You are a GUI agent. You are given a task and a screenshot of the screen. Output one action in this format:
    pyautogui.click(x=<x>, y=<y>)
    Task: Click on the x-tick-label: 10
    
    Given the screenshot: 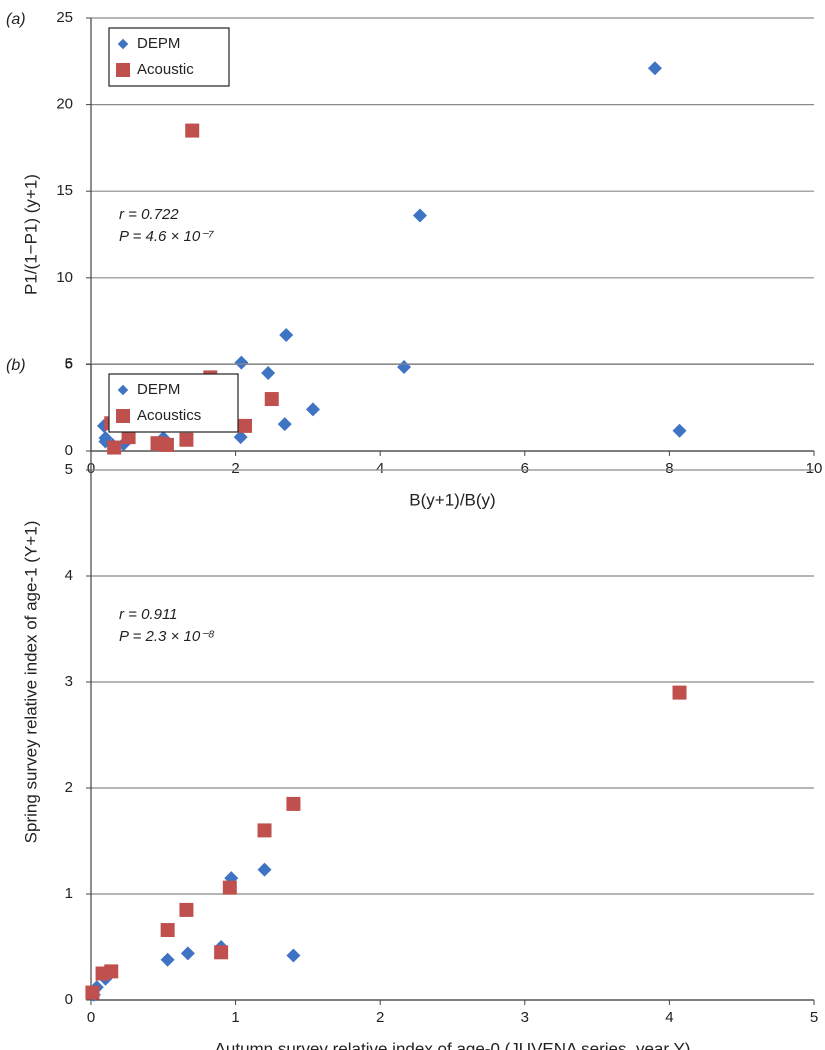 What is the action you would take?
    pyautogui.click(x=814, y=468)
    